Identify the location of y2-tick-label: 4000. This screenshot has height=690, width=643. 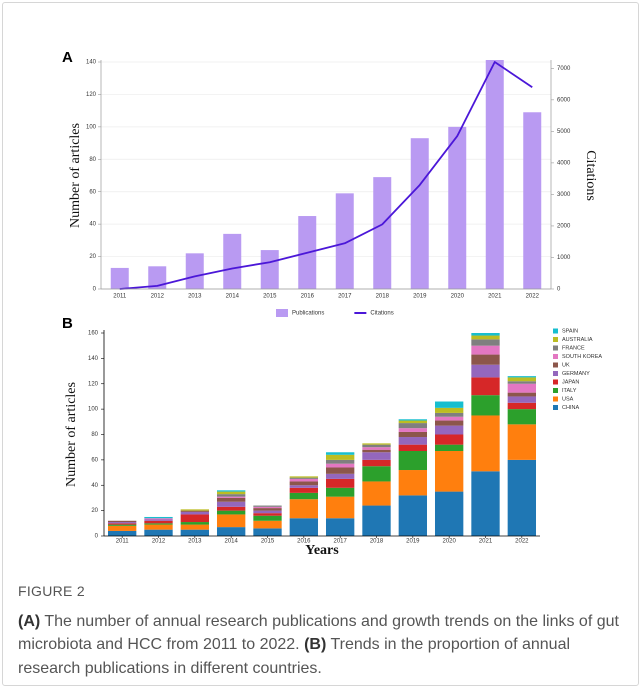
(564, 163).